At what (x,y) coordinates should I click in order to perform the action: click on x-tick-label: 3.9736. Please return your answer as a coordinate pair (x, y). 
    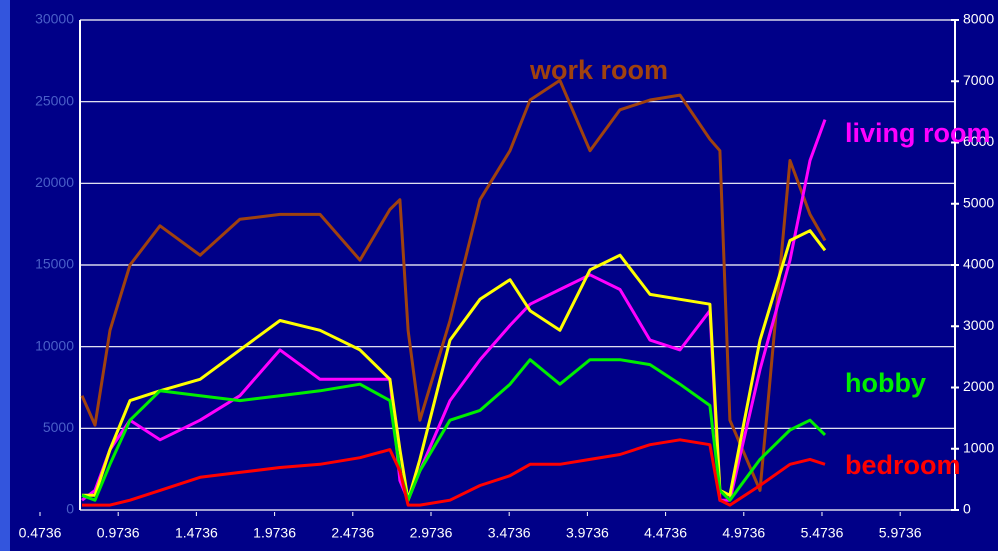
    Looking at the image, I should click on (587, 533).